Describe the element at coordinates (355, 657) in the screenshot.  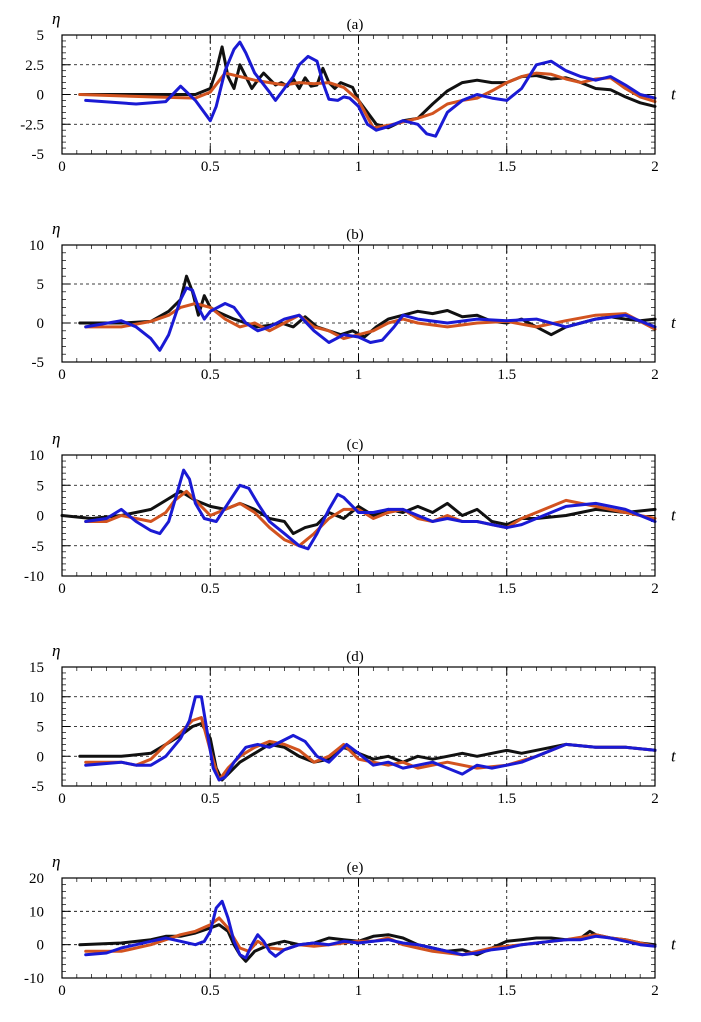
I see `panel-label: (d)` at that location.